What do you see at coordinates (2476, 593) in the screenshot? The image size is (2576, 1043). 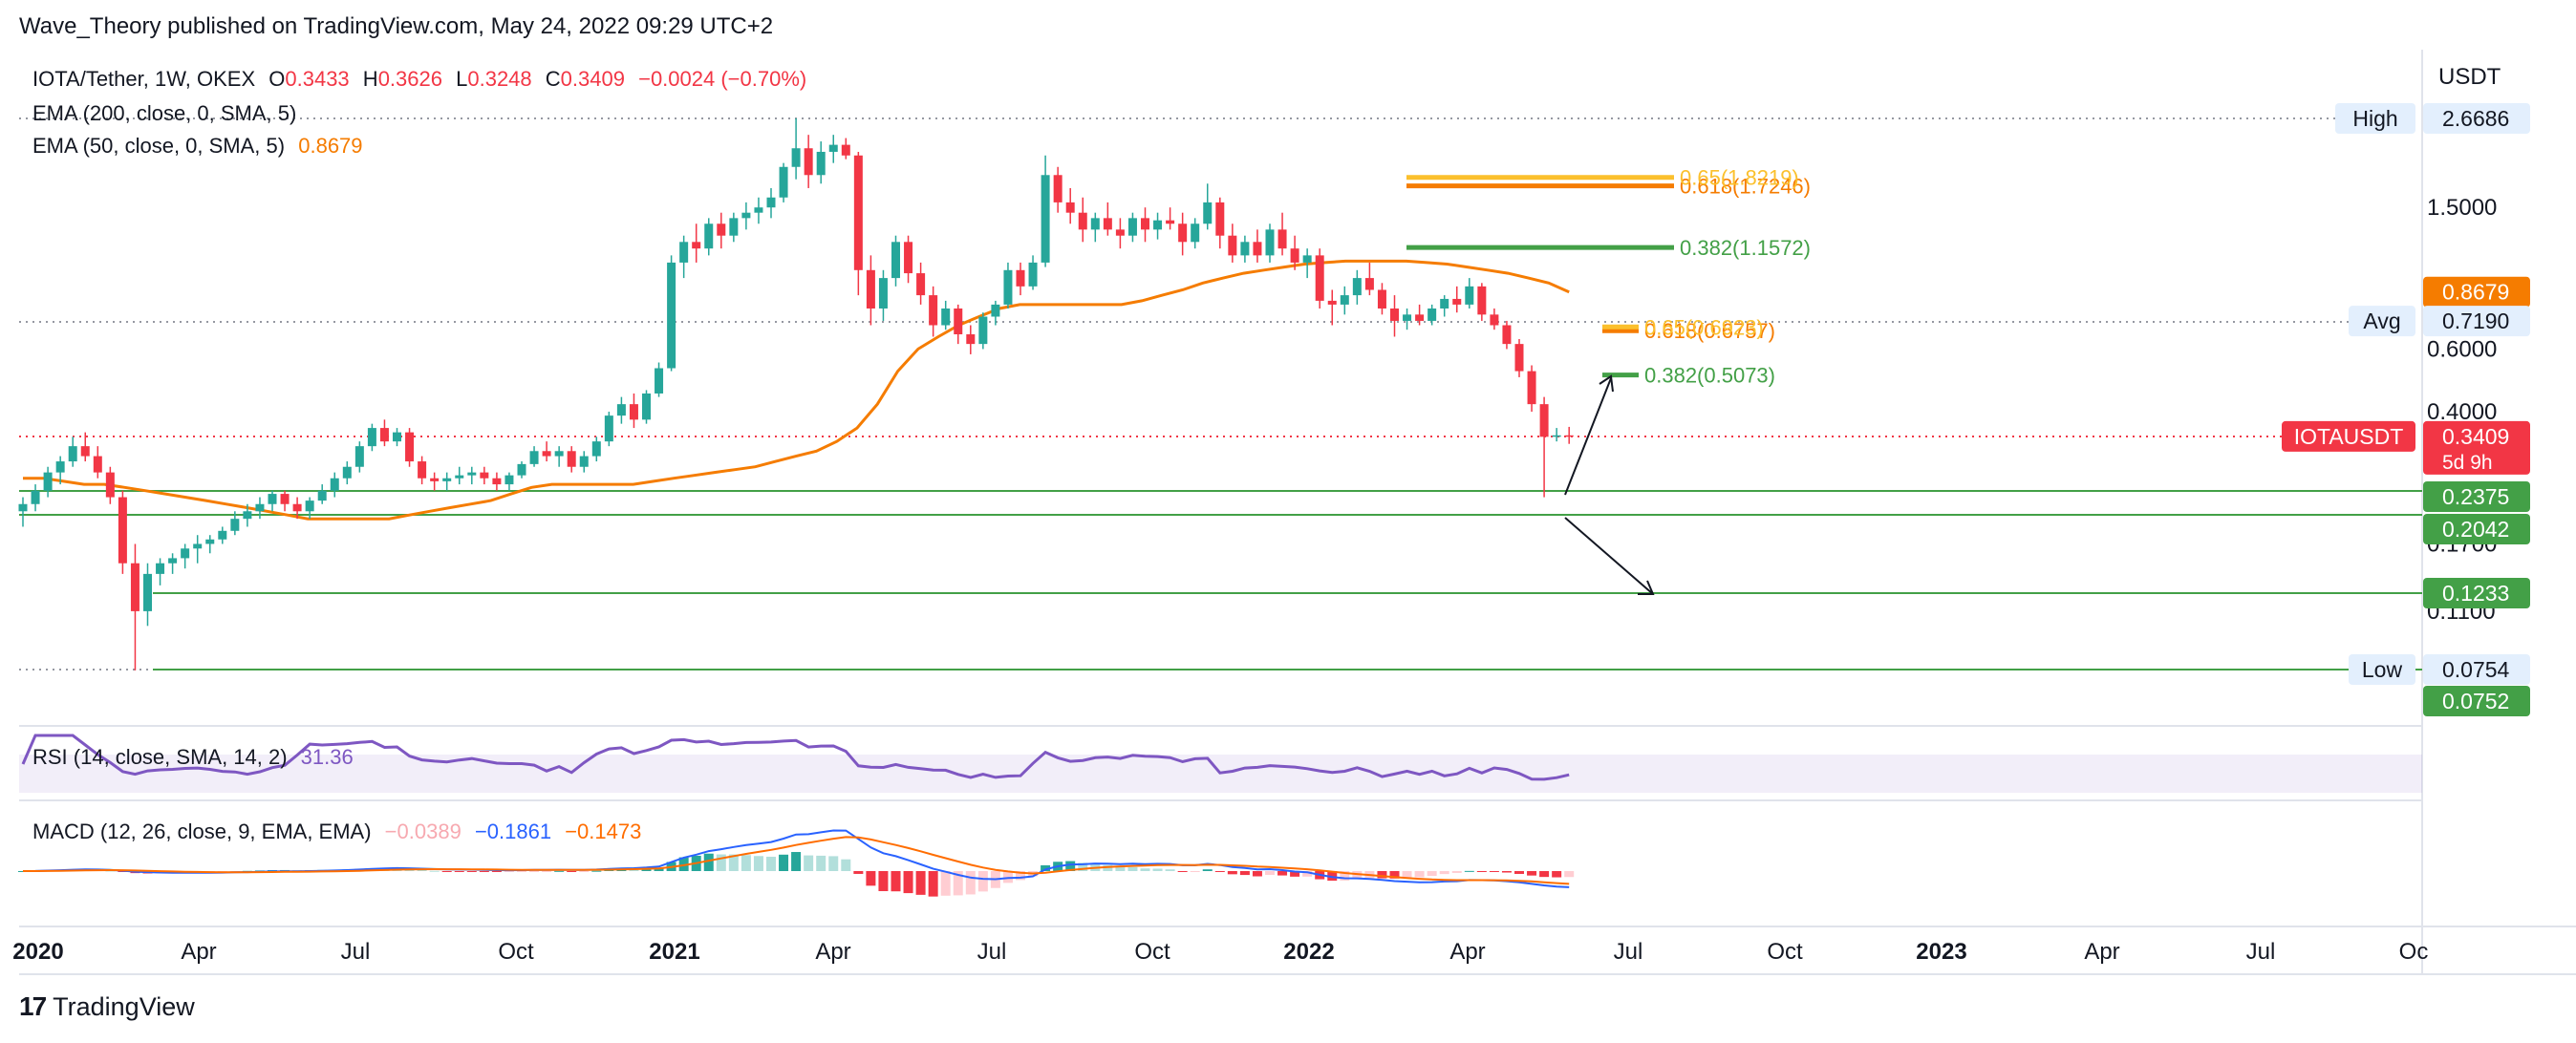 I see `price-label: 0.1233` at bounding box center [2476, 593].